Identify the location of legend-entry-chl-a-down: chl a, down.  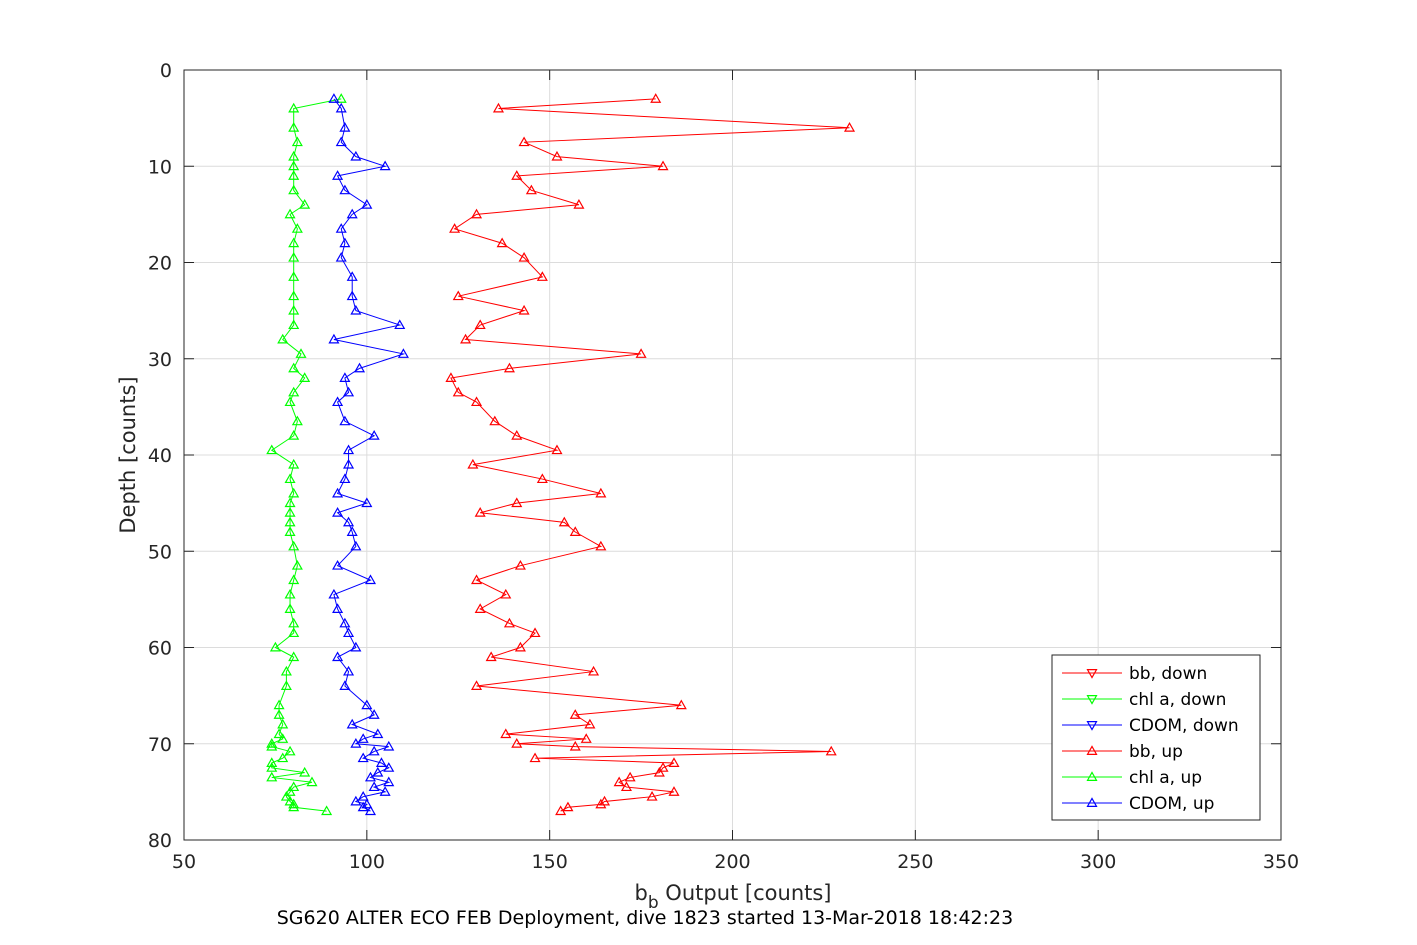
(1144, 700).